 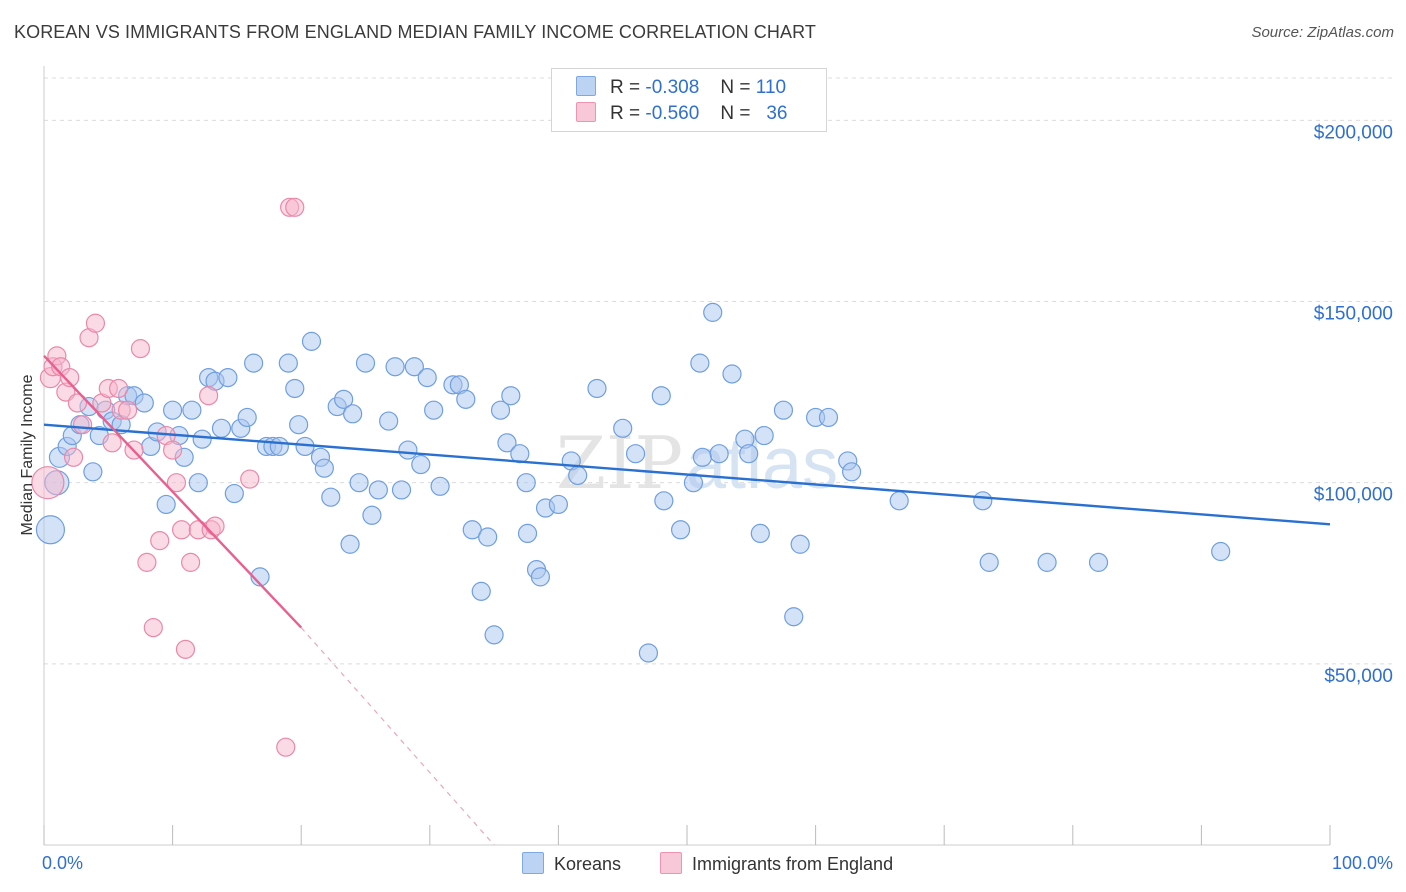 I want to click on england-trend-line, so click(x=173, y=492).